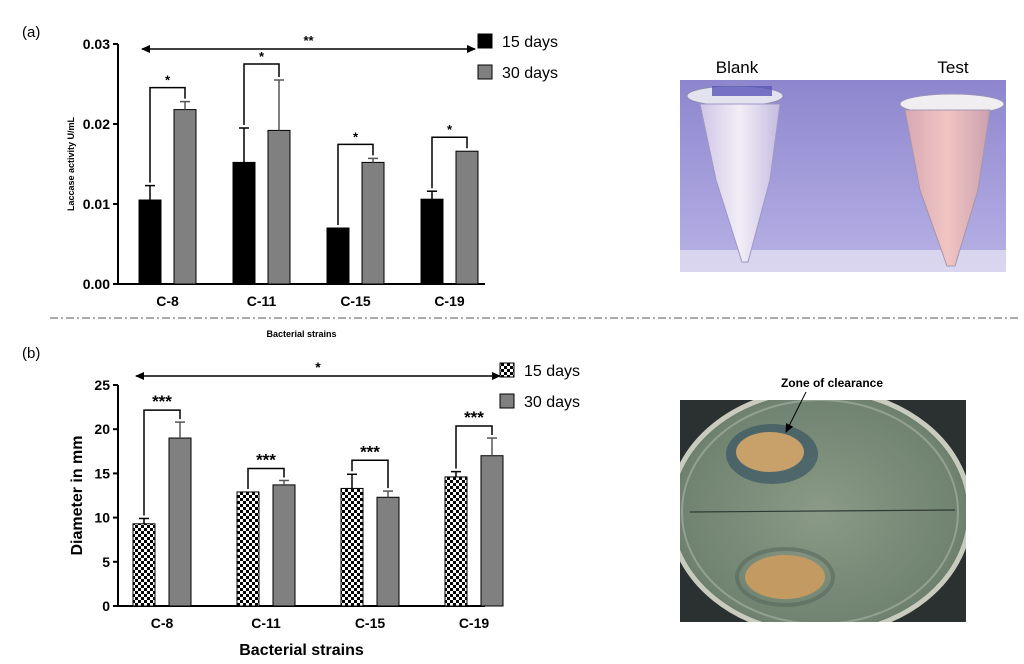  Describe the element at coordinates (31, 353) in the screenshot. I see `panel-label-b: (b)` at that location.